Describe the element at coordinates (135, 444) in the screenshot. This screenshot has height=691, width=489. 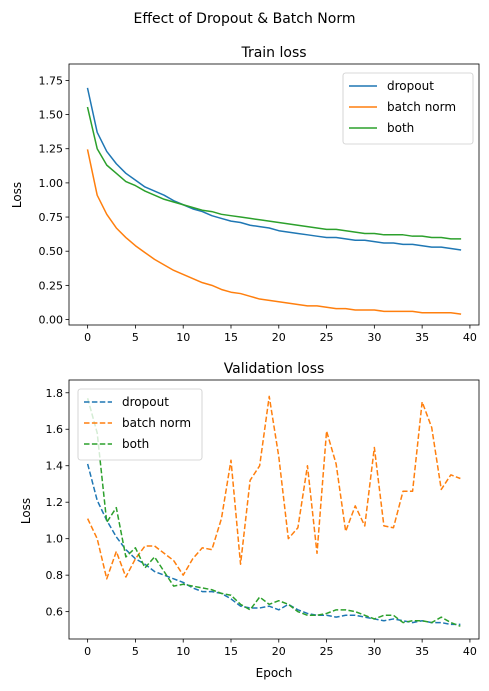
I see `validation-loss-legend-label-both: both` at that location.